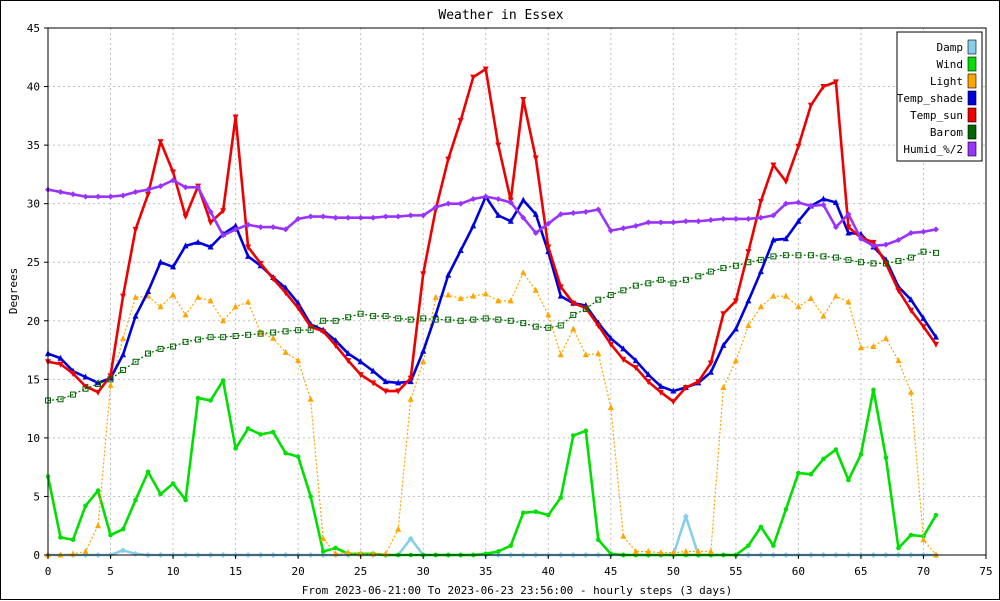  What do you see at coordinates (33, 262) in the screenshot?
I see `y-tick-label: 25` at bounding box center [33, 262].